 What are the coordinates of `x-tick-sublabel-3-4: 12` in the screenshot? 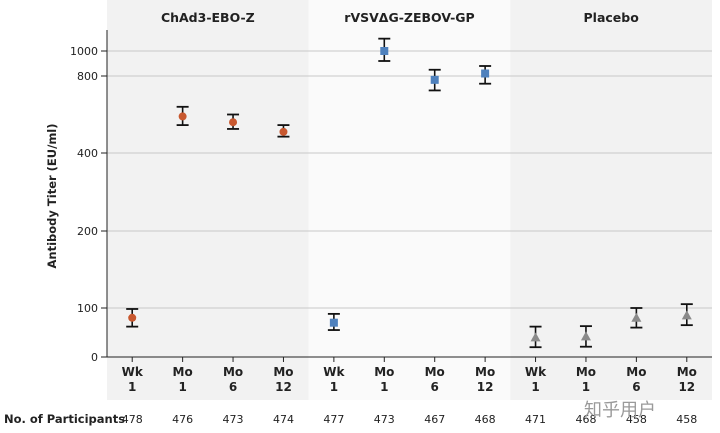 It's located at (686, 387).